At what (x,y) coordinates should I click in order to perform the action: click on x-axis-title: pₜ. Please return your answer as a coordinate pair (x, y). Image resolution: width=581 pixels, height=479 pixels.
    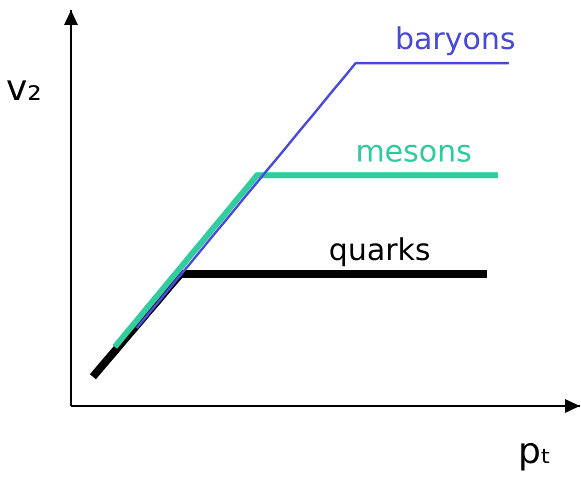
    Looking at the image, I should click on (535, 451).